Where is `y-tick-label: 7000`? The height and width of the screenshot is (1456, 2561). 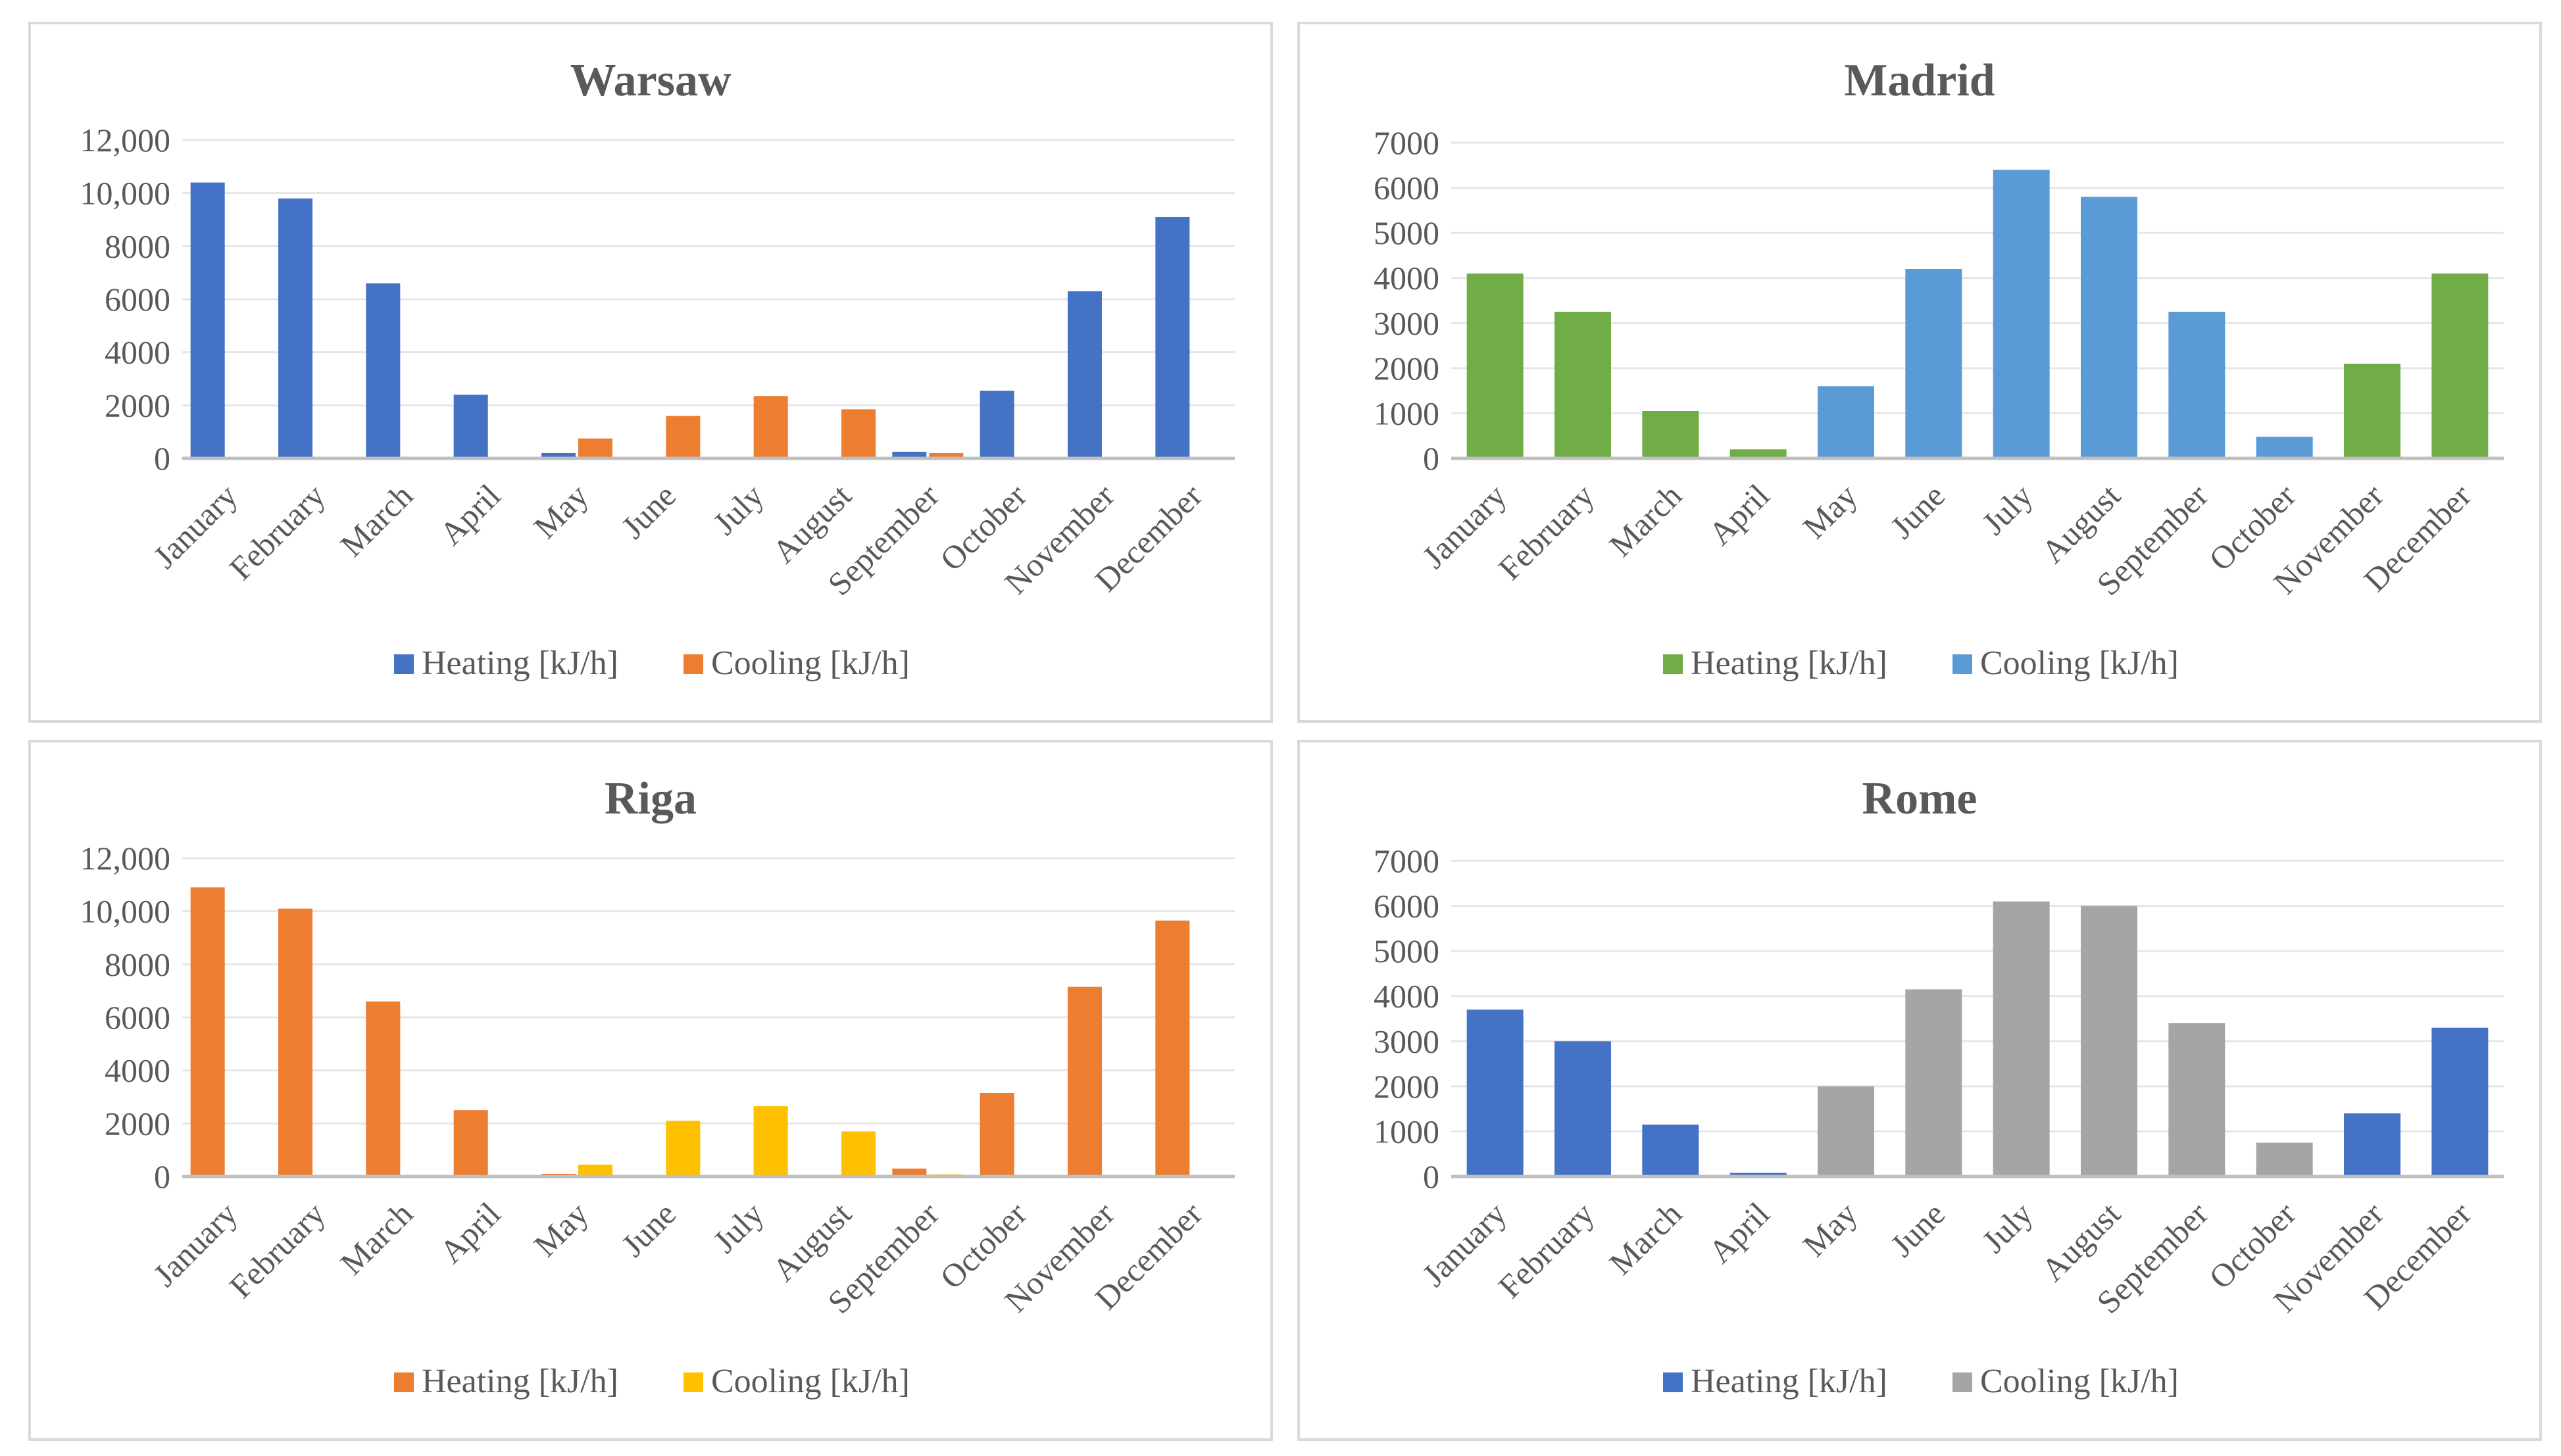
y-tick-label: 7000 is located at coordinates (1406, 860).